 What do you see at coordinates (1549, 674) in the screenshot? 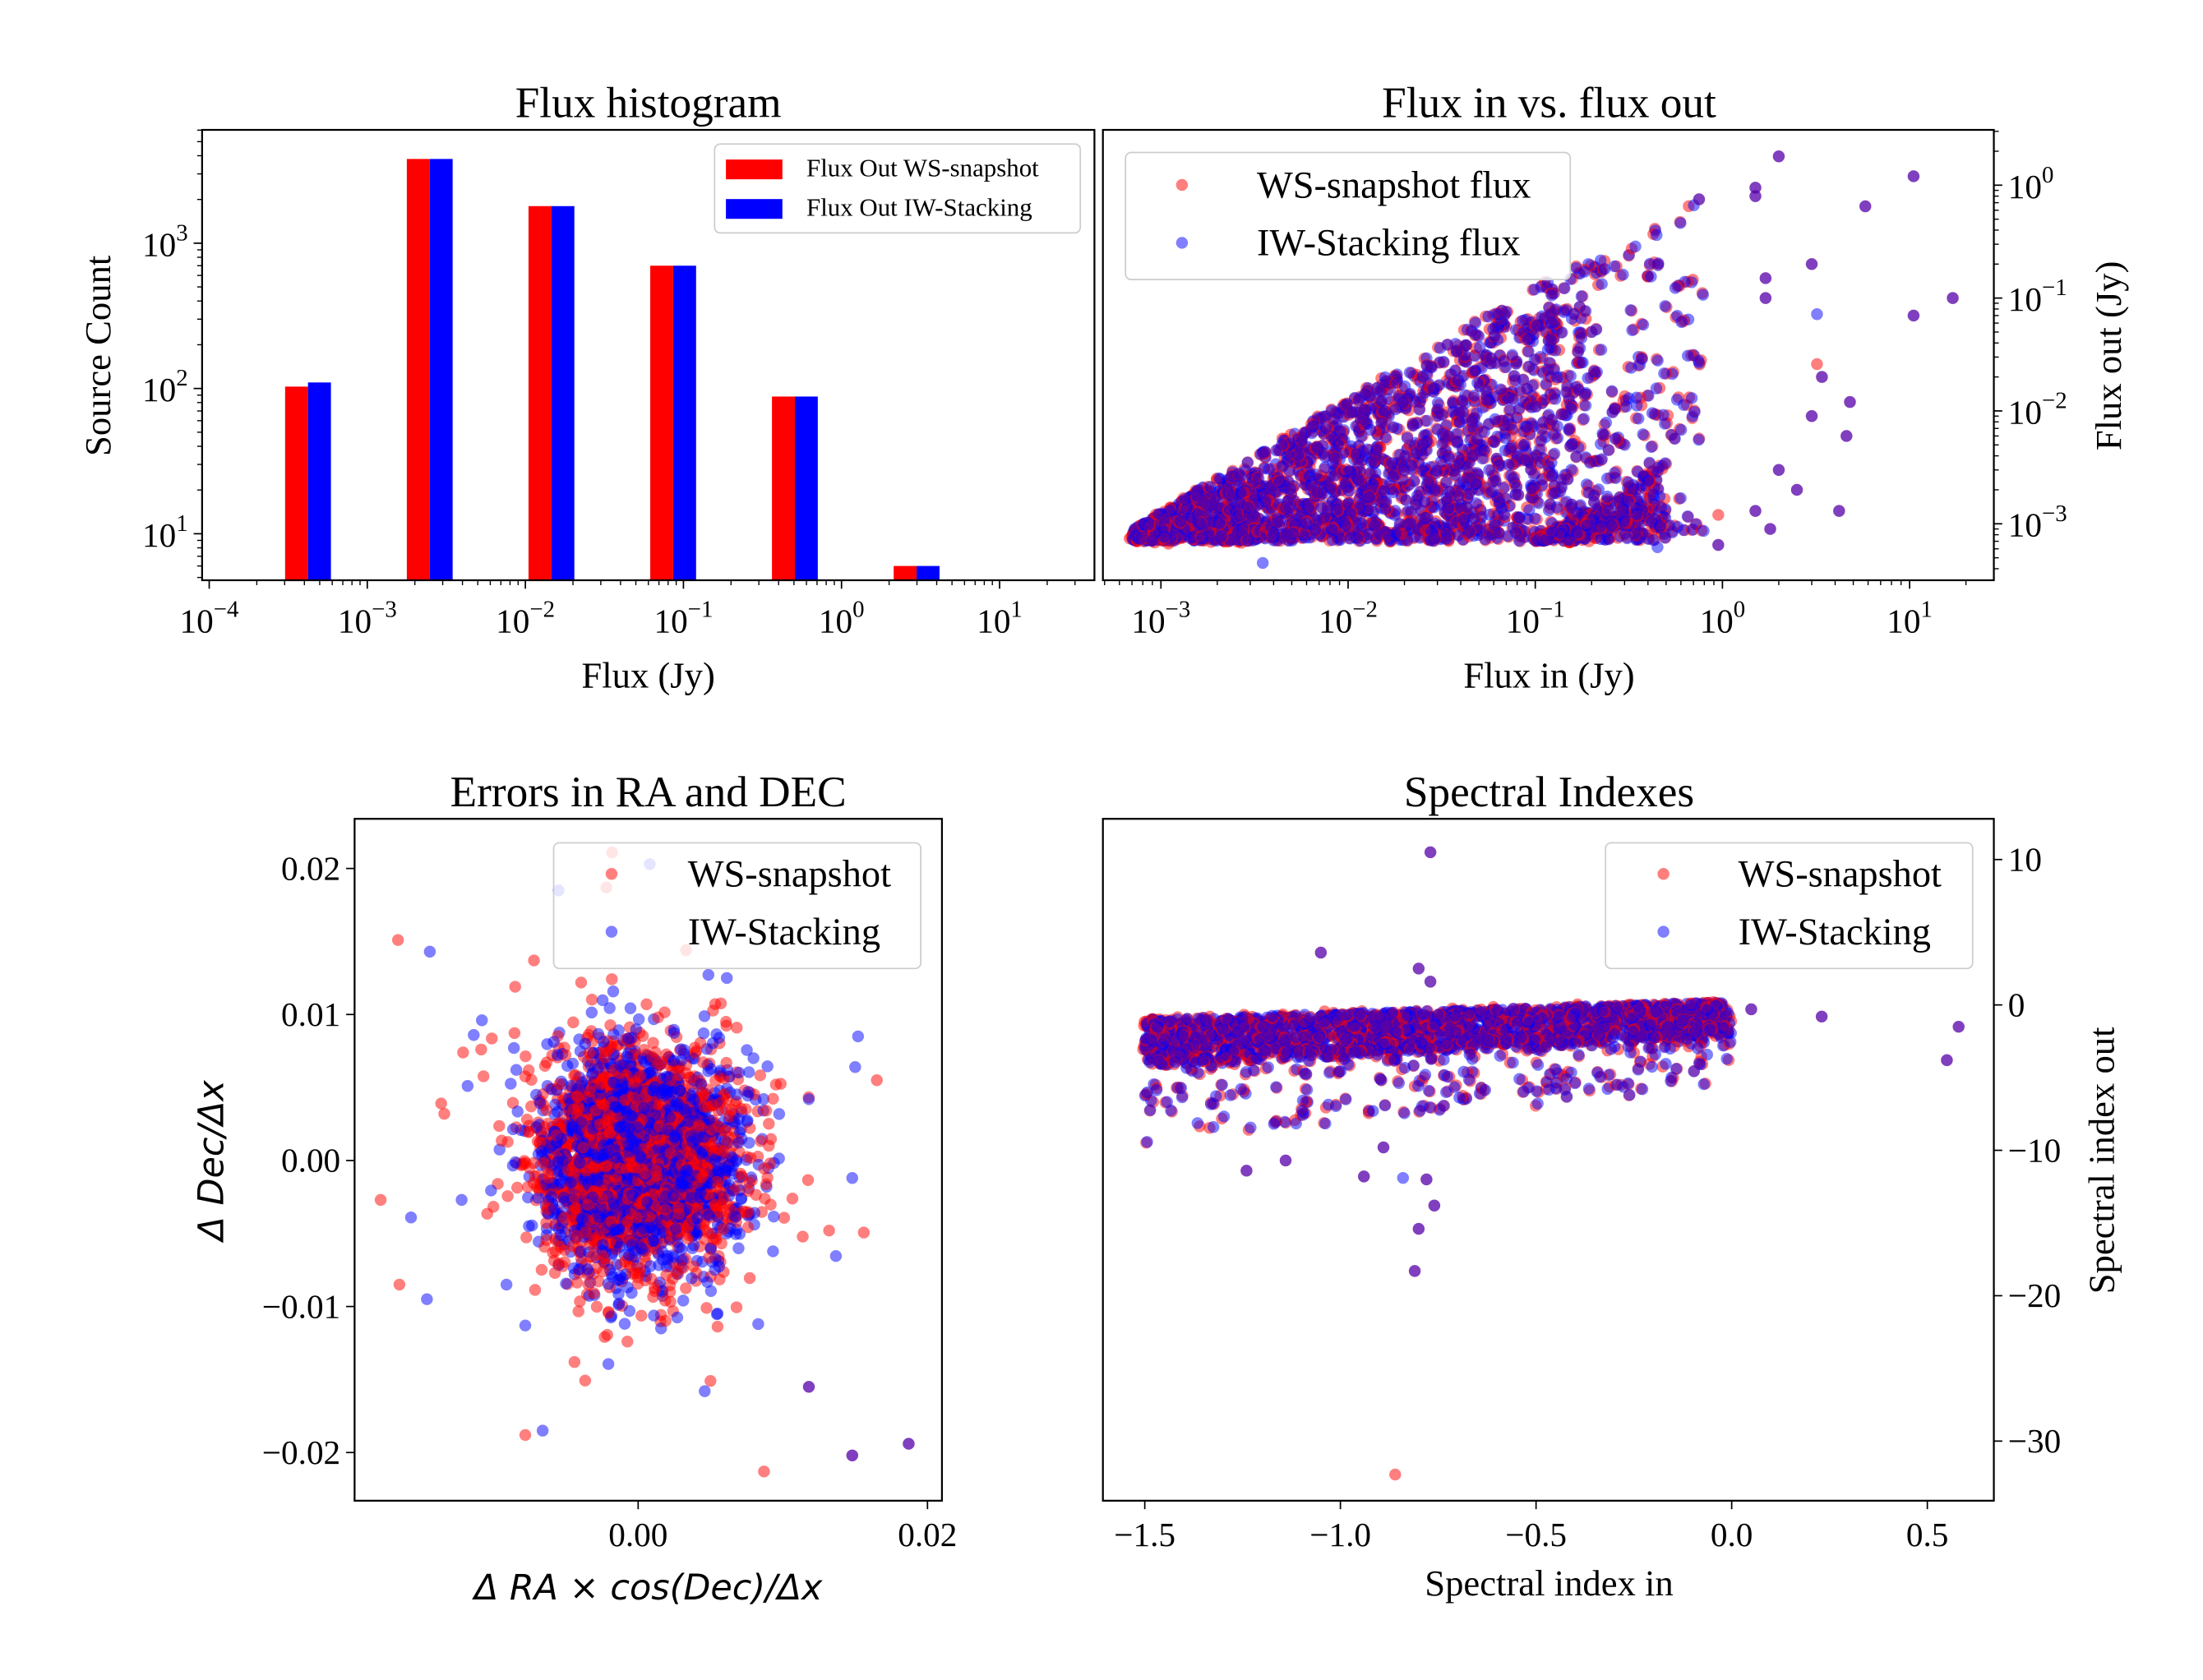
I see `x-axis-label: Flux in (Jy)` at bounding box center [1549, 674].